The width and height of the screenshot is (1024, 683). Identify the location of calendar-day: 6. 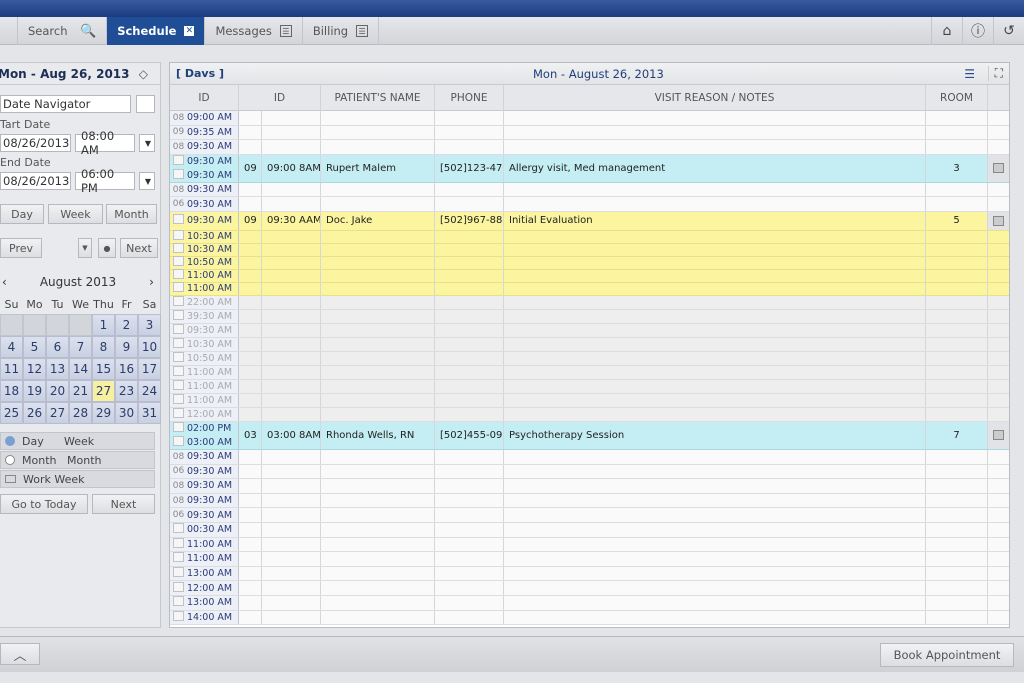
(57, 347).